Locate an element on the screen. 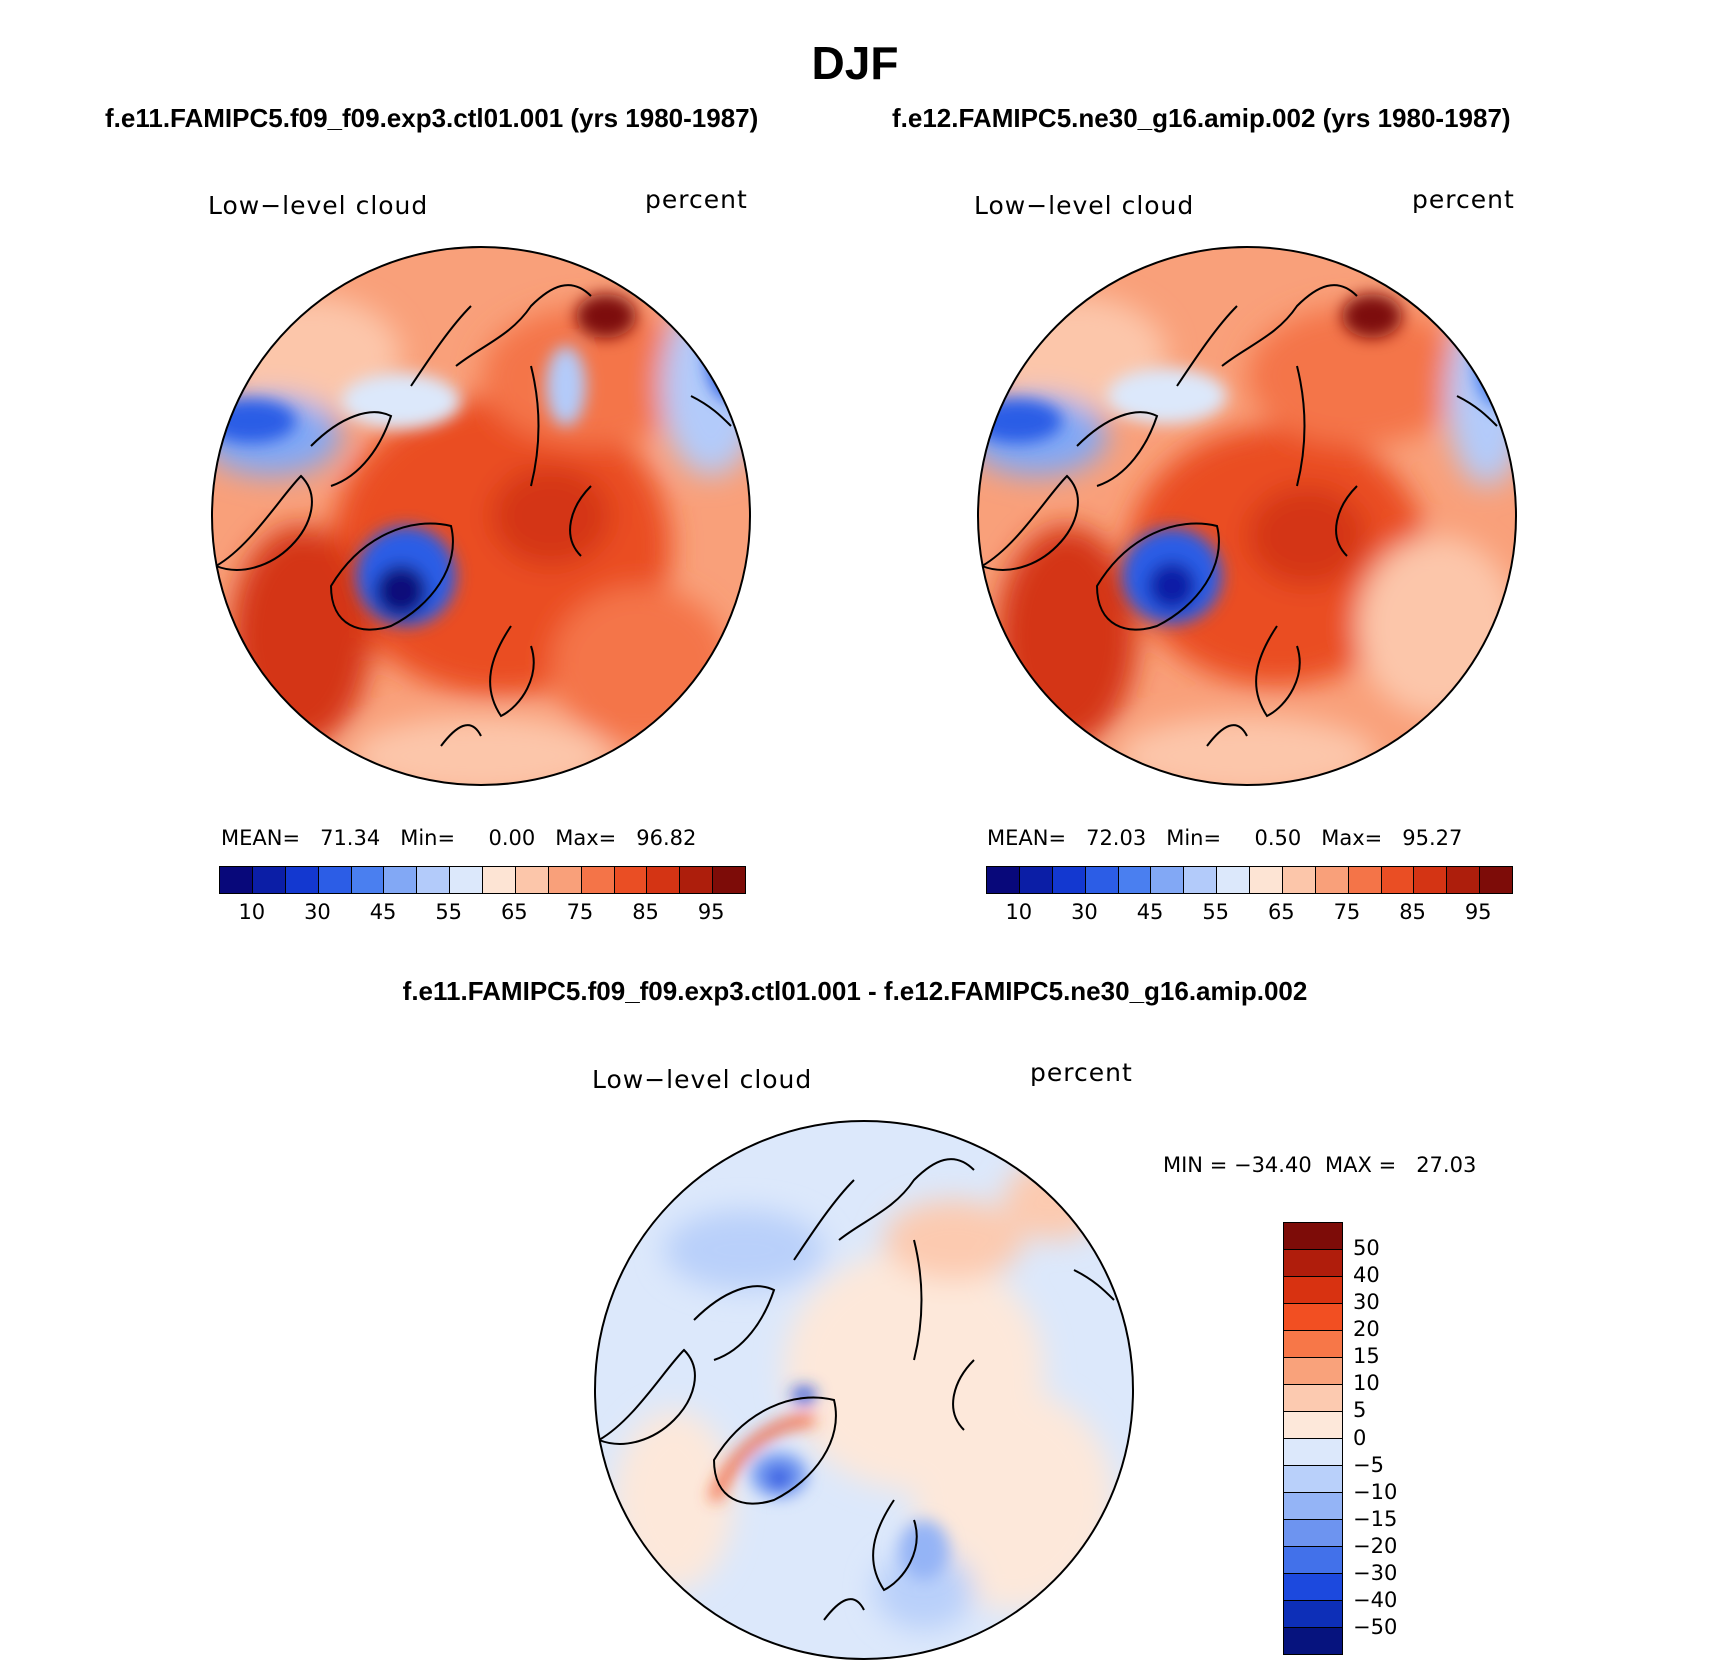 This screenshot has width=1710, height=1660. right-colorbar-labels: 10 30 45 55 65 75 85 95 is located at coordinates (1248, 915).